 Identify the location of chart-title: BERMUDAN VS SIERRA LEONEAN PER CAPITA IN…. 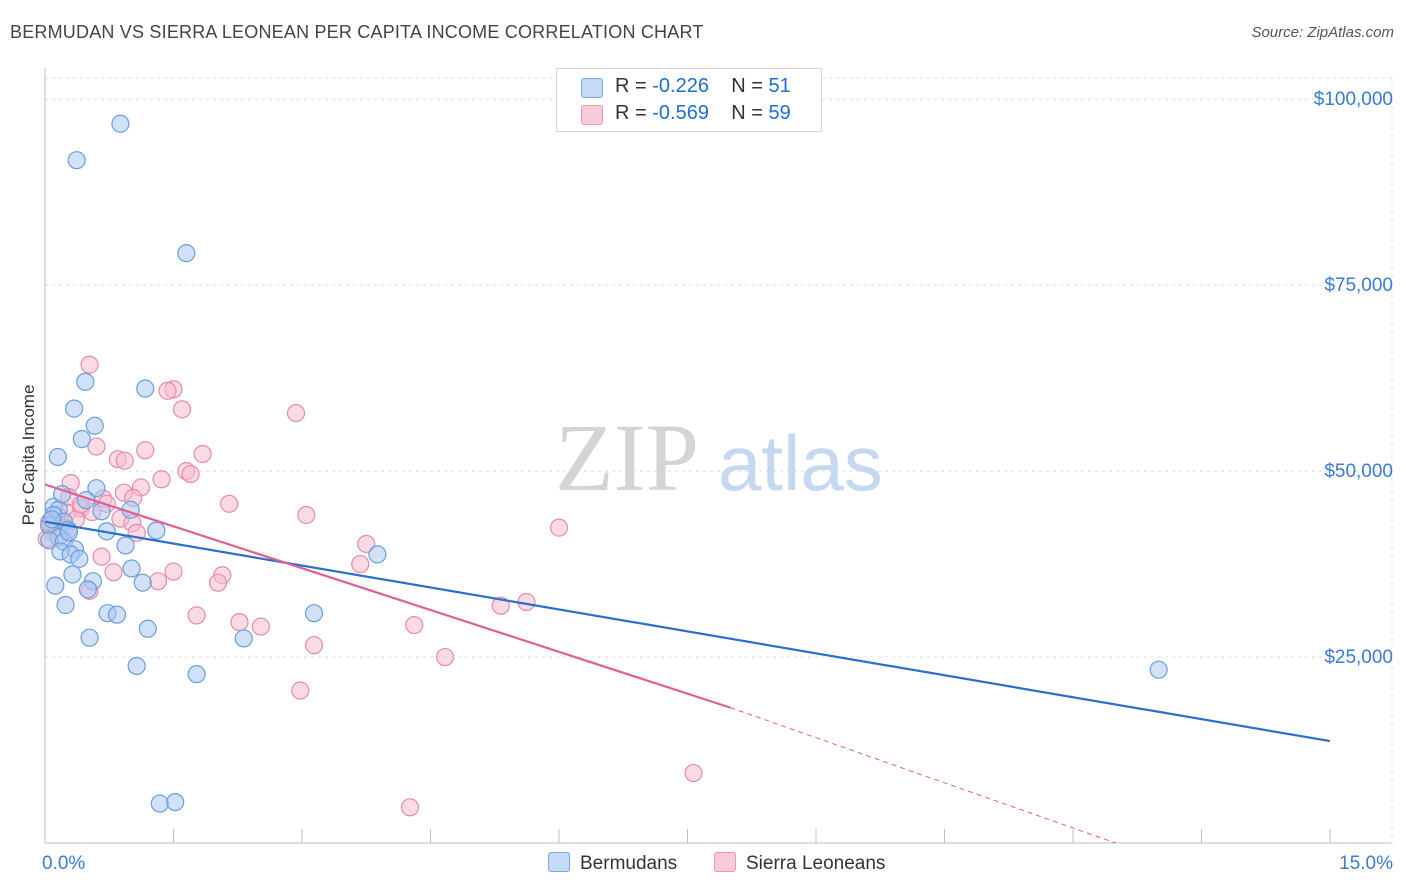
(357, 32).